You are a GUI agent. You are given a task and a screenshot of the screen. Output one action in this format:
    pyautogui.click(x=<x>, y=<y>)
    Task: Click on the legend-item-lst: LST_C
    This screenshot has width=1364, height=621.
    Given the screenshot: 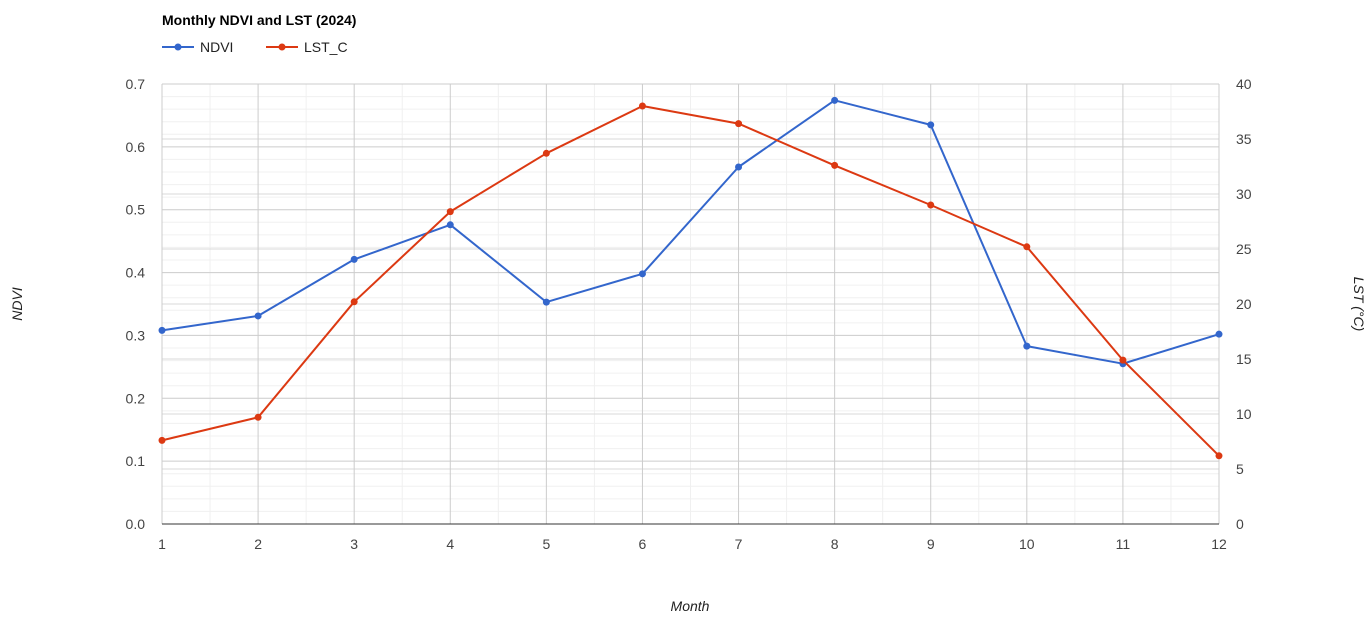 What is the action you would take?
    pyautogui.click(x=307, y=47)
    